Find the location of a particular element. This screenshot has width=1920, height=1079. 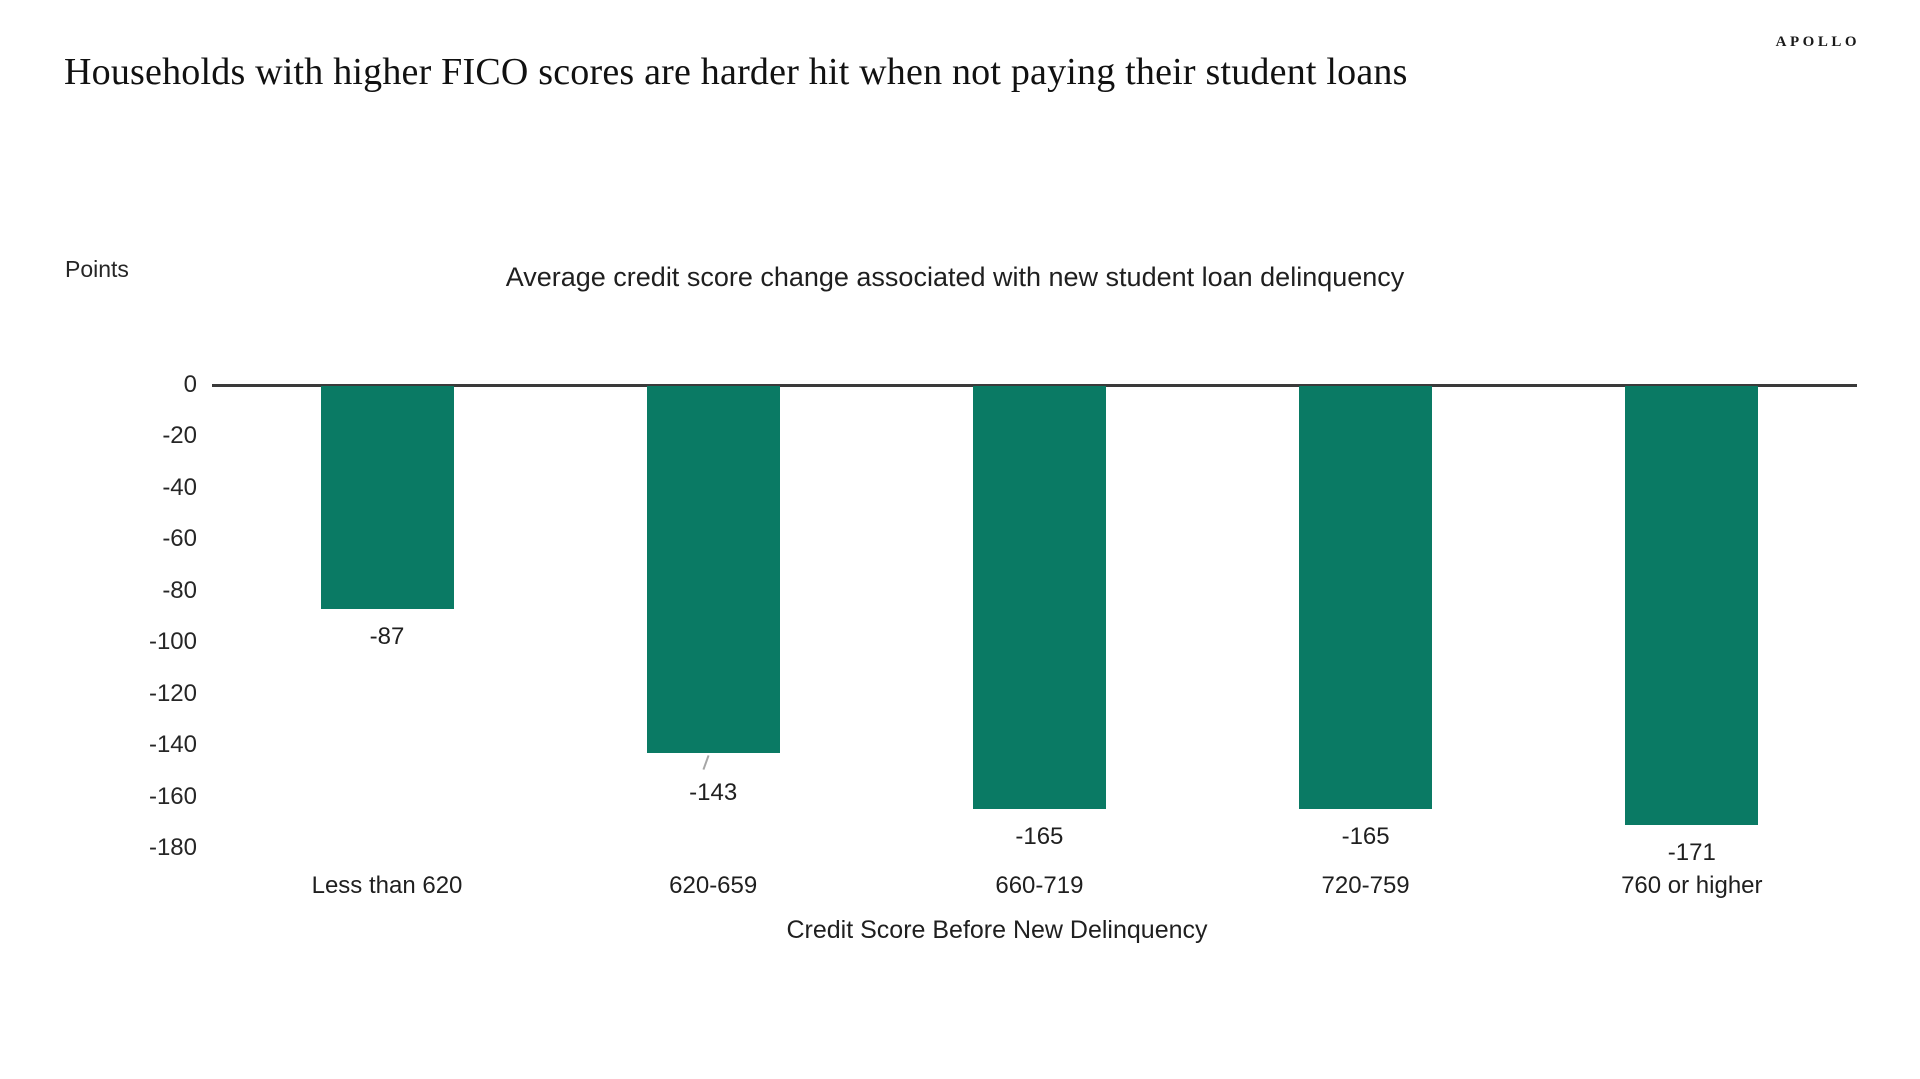

x-axis-title: Credit Score Before New Delinquency is located at coordinates (997, 930).